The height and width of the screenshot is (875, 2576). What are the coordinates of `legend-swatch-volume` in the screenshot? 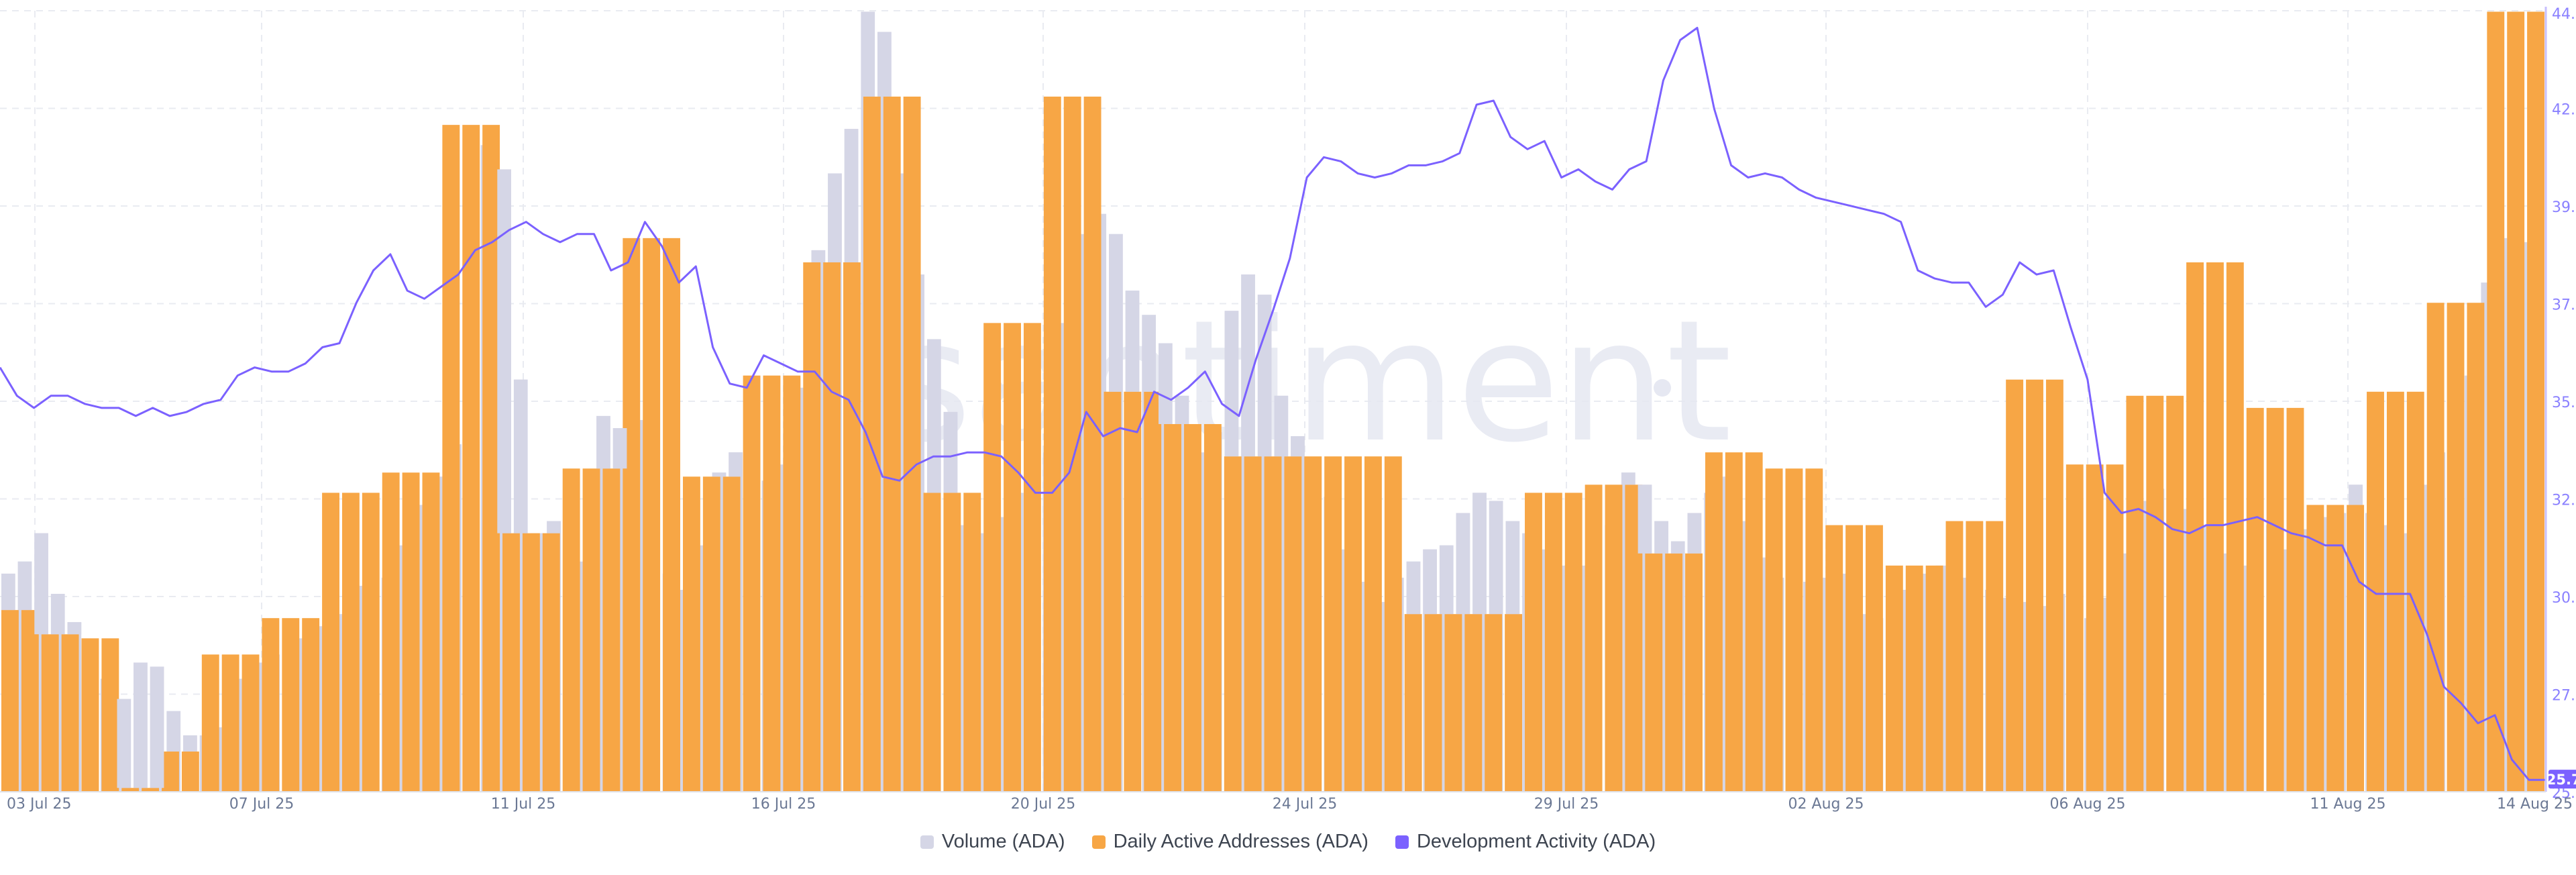 It's located at (927, 842).